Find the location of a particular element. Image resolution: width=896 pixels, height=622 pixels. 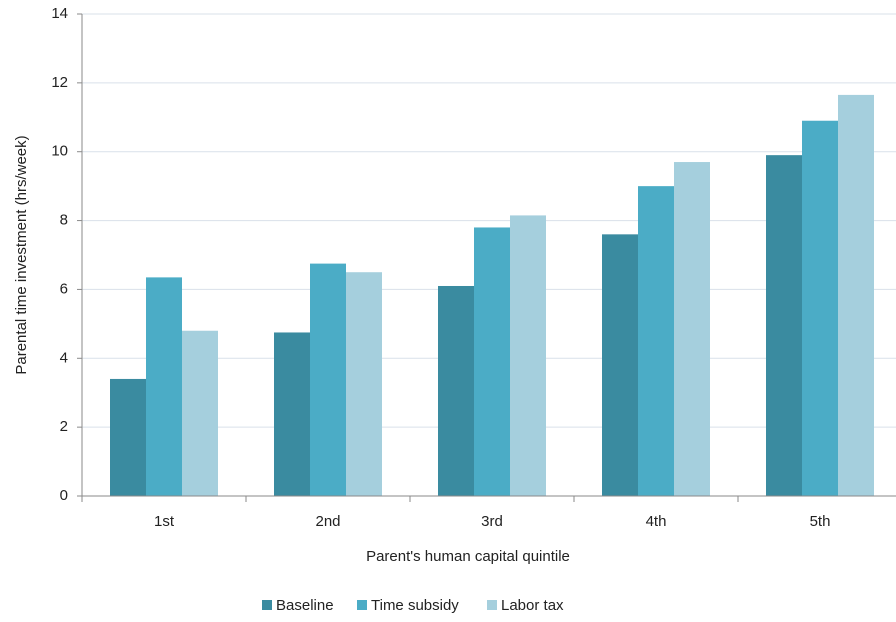

x-tick-label: 5th is located at coordinates (820, 521).